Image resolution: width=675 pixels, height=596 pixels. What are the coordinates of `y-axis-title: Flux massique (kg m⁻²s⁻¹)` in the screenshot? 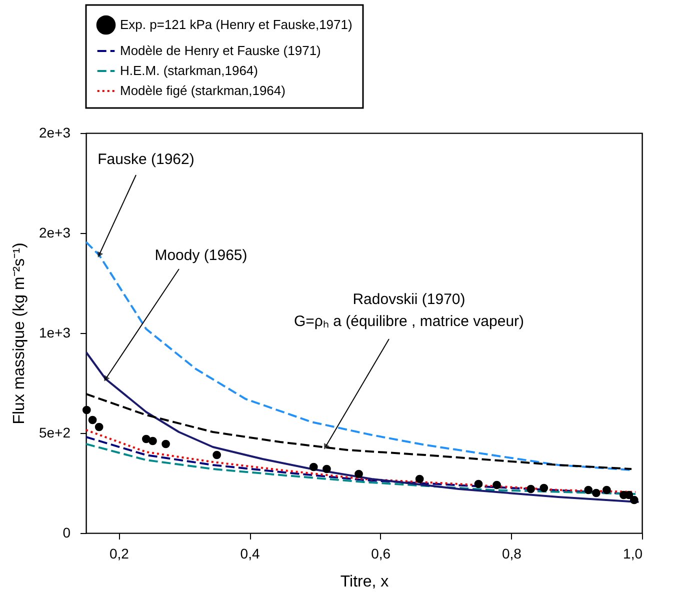 It's located at (19, 333).